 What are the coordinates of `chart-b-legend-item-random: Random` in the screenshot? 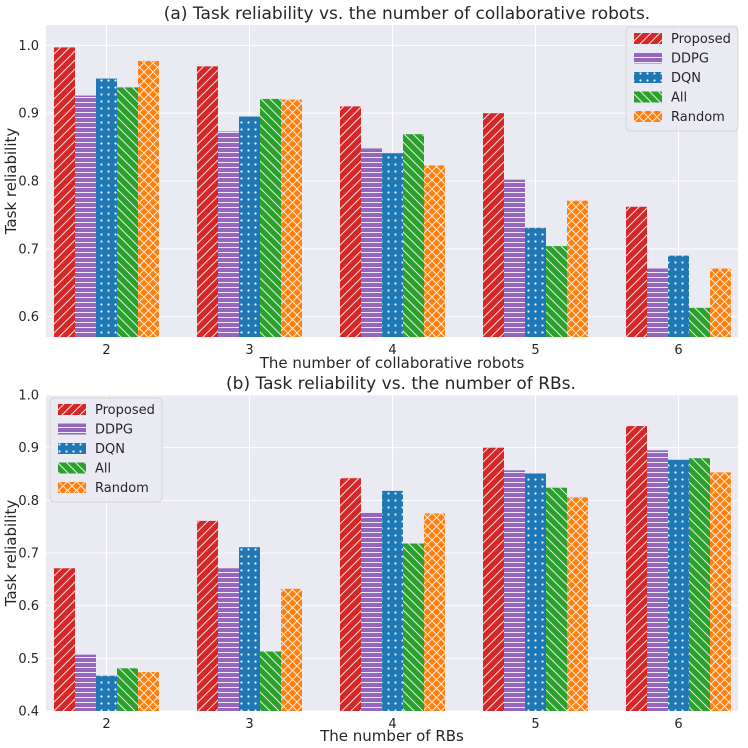 It's located at (103, 488).